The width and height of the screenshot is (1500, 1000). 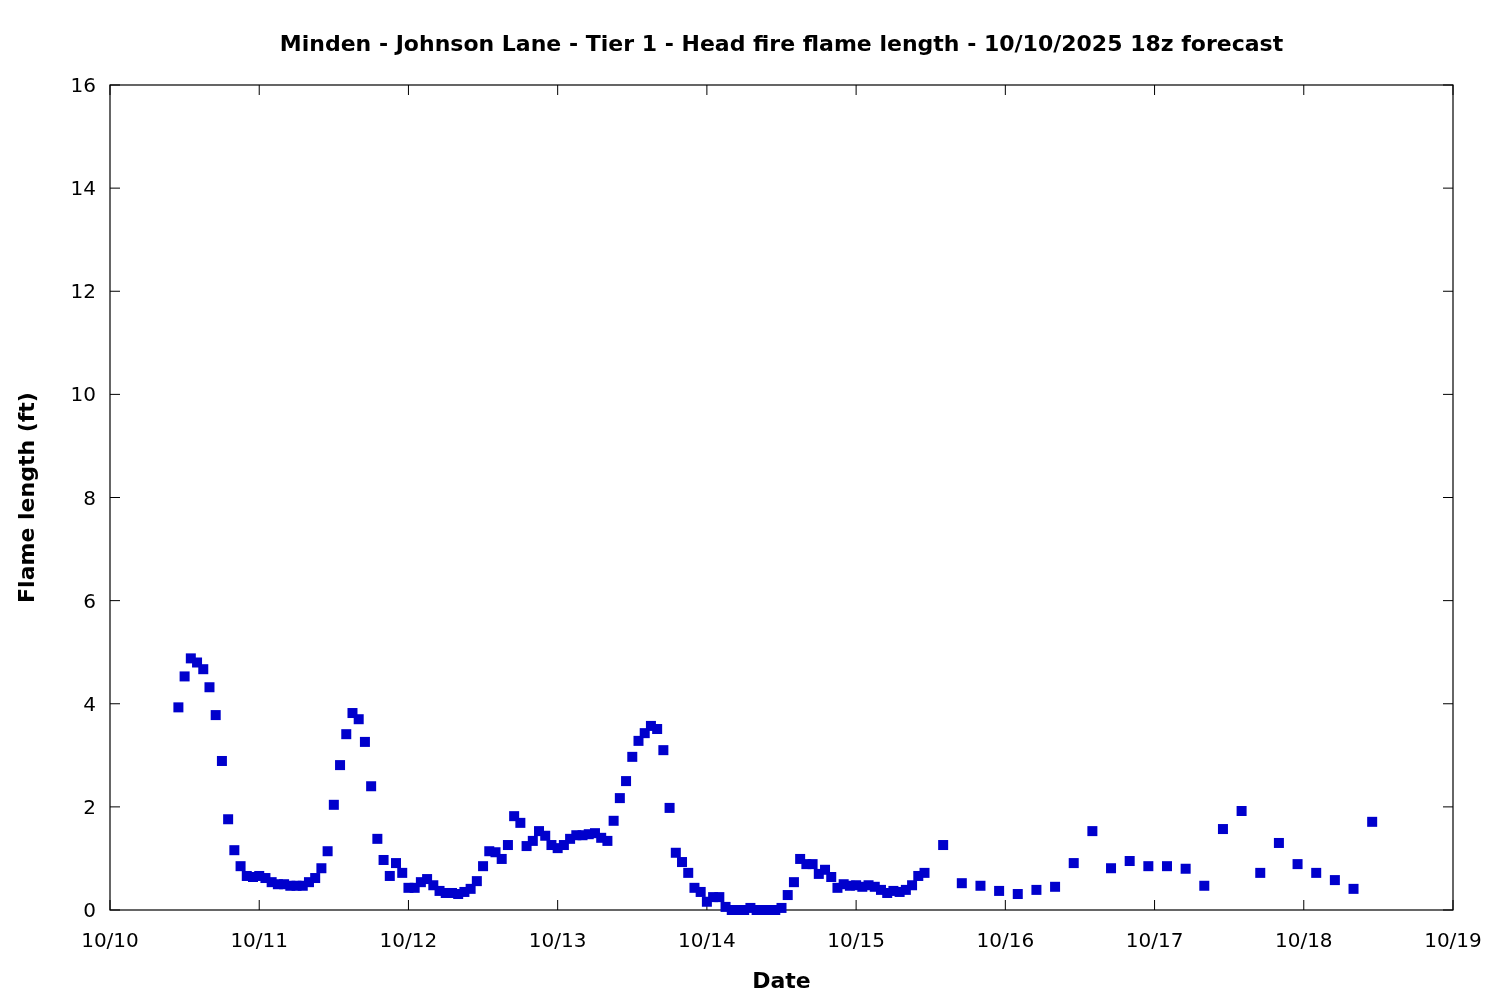 I want to click on x-tick-label: 10/11, so click(x=259, y=940).